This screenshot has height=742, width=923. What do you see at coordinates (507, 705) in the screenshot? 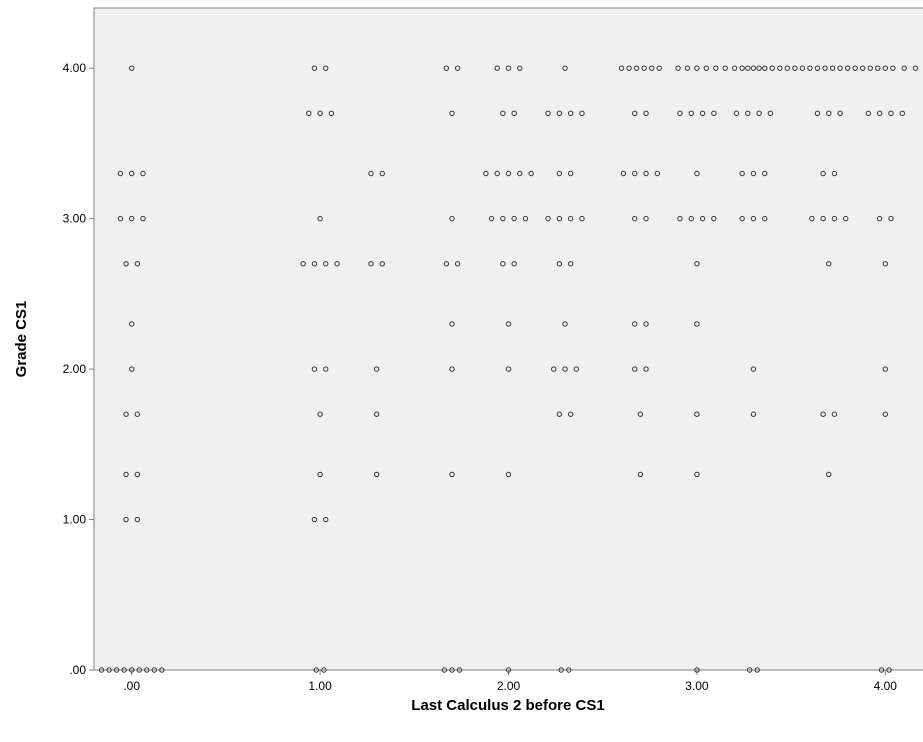
I see `x-axis-title: Last Calculus 2 before CS1` at bounding box center [507, 705].